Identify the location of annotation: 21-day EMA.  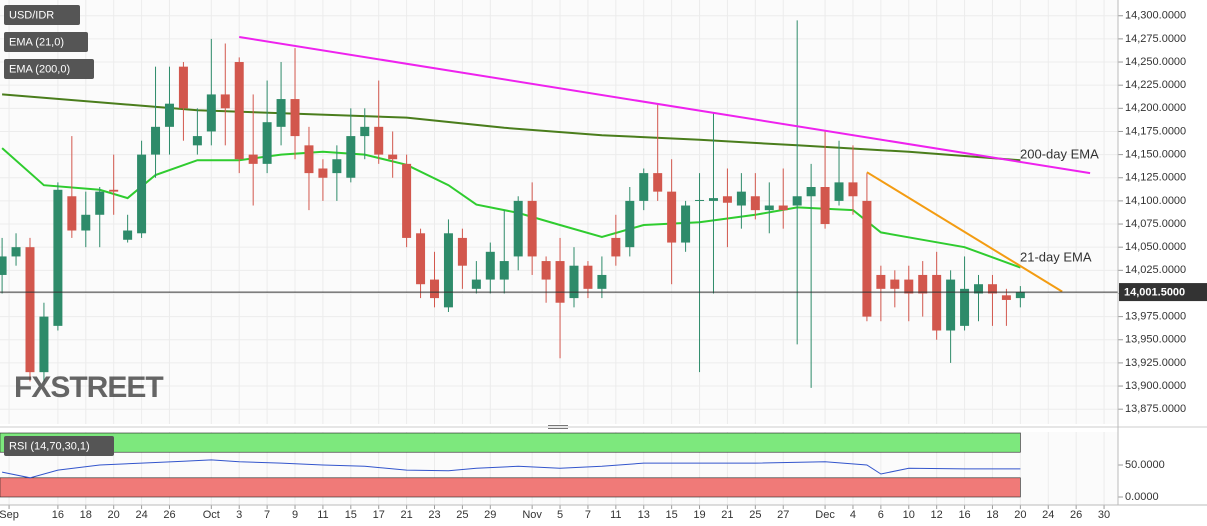
(1056, 256).